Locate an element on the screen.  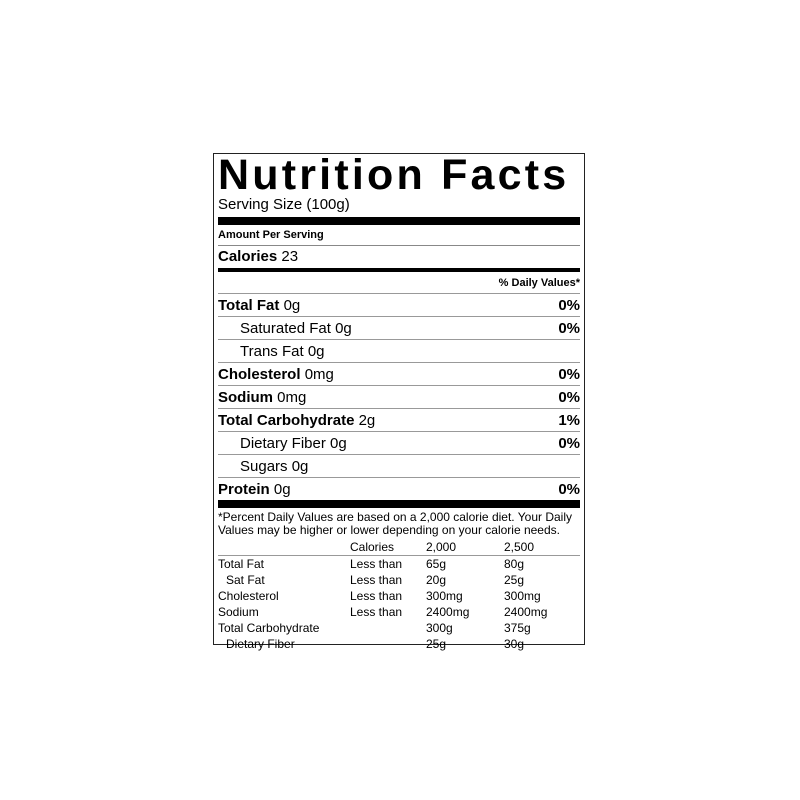
nutrient-label: Cholesterol 0mg is located at coordinates (276, 374).